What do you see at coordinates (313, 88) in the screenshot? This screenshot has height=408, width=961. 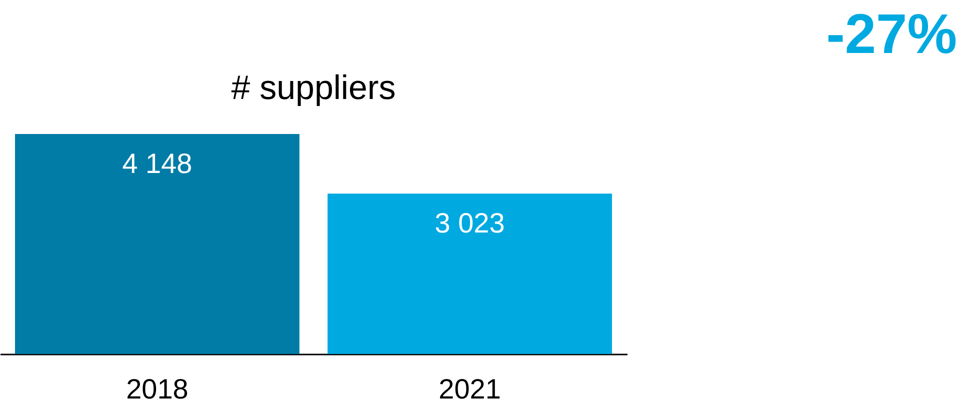 I see `chart-title: # suppliers` at bounding box center [313, 88].